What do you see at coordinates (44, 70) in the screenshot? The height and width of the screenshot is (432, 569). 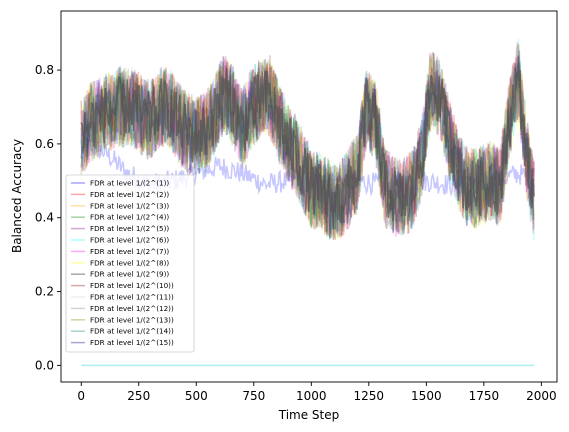 I see `y-tick-label: 0.8` at bounding box center [44, 70].